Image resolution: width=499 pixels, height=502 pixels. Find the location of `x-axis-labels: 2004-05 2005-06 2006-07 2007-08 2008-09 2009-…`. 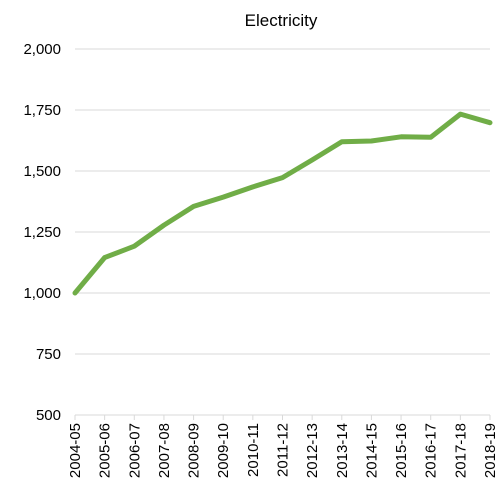

x-axis-labels: 2004-05 2005-06 2006-07 2007-08 2008-09 2009-… is located at coordinates (283, 450).